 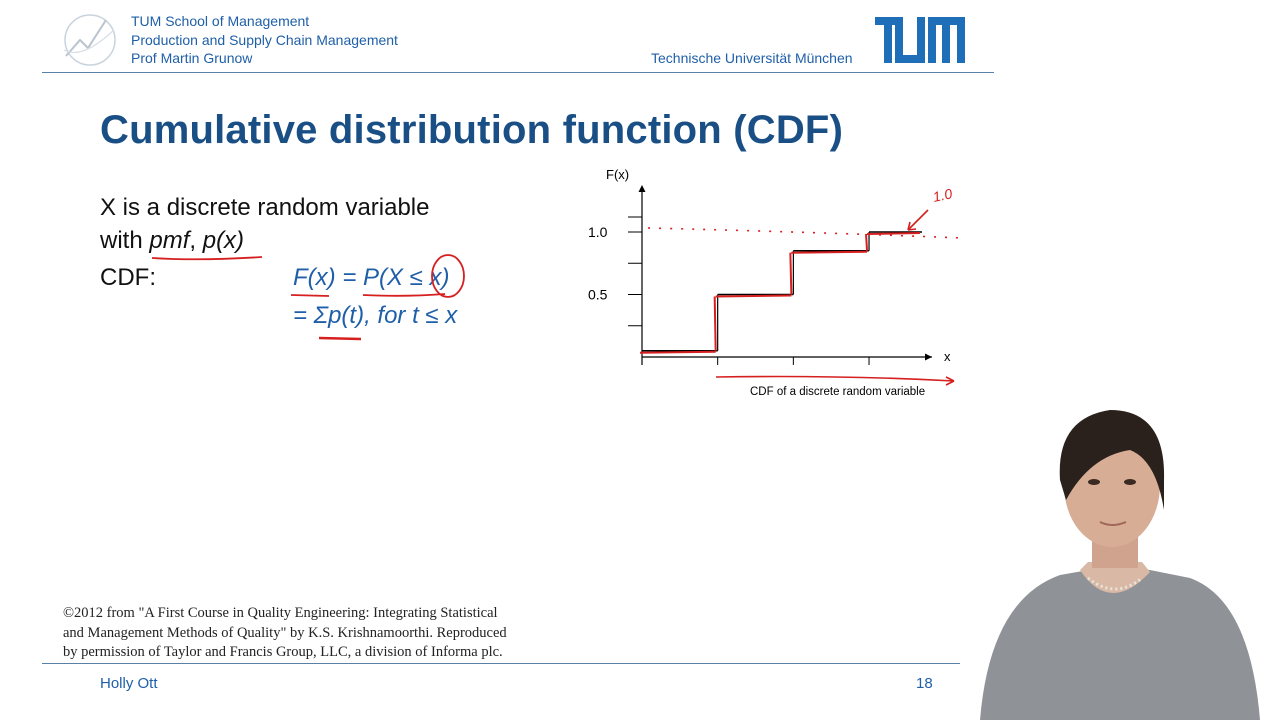 What do you see at coordinates (947, 356) in the screenshot?
I see `x-axis-label: x` at bounding box center [947, 356].